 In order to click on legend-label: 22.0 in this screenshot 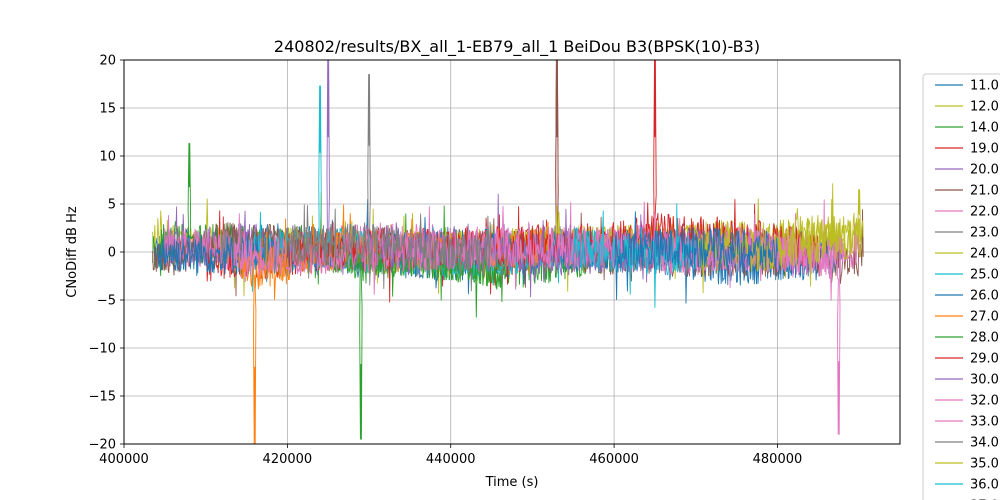, I will do `click(984, 212)`.